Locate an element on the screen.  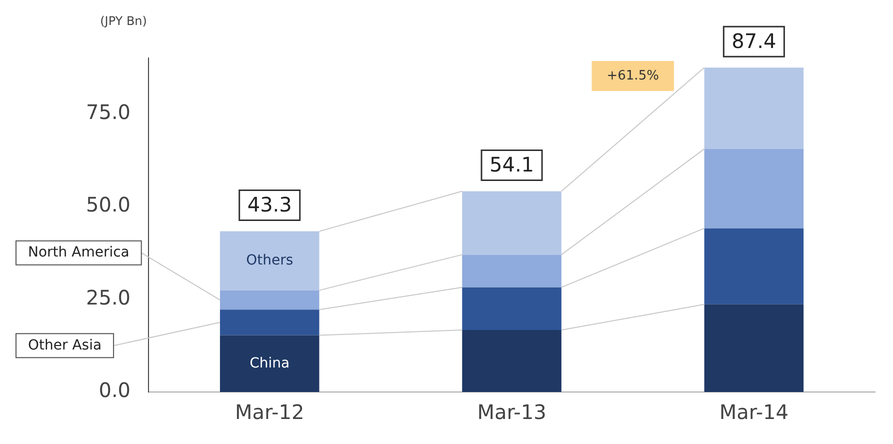
y-tick-label: 75.0 is located at coordinates (108, 112).